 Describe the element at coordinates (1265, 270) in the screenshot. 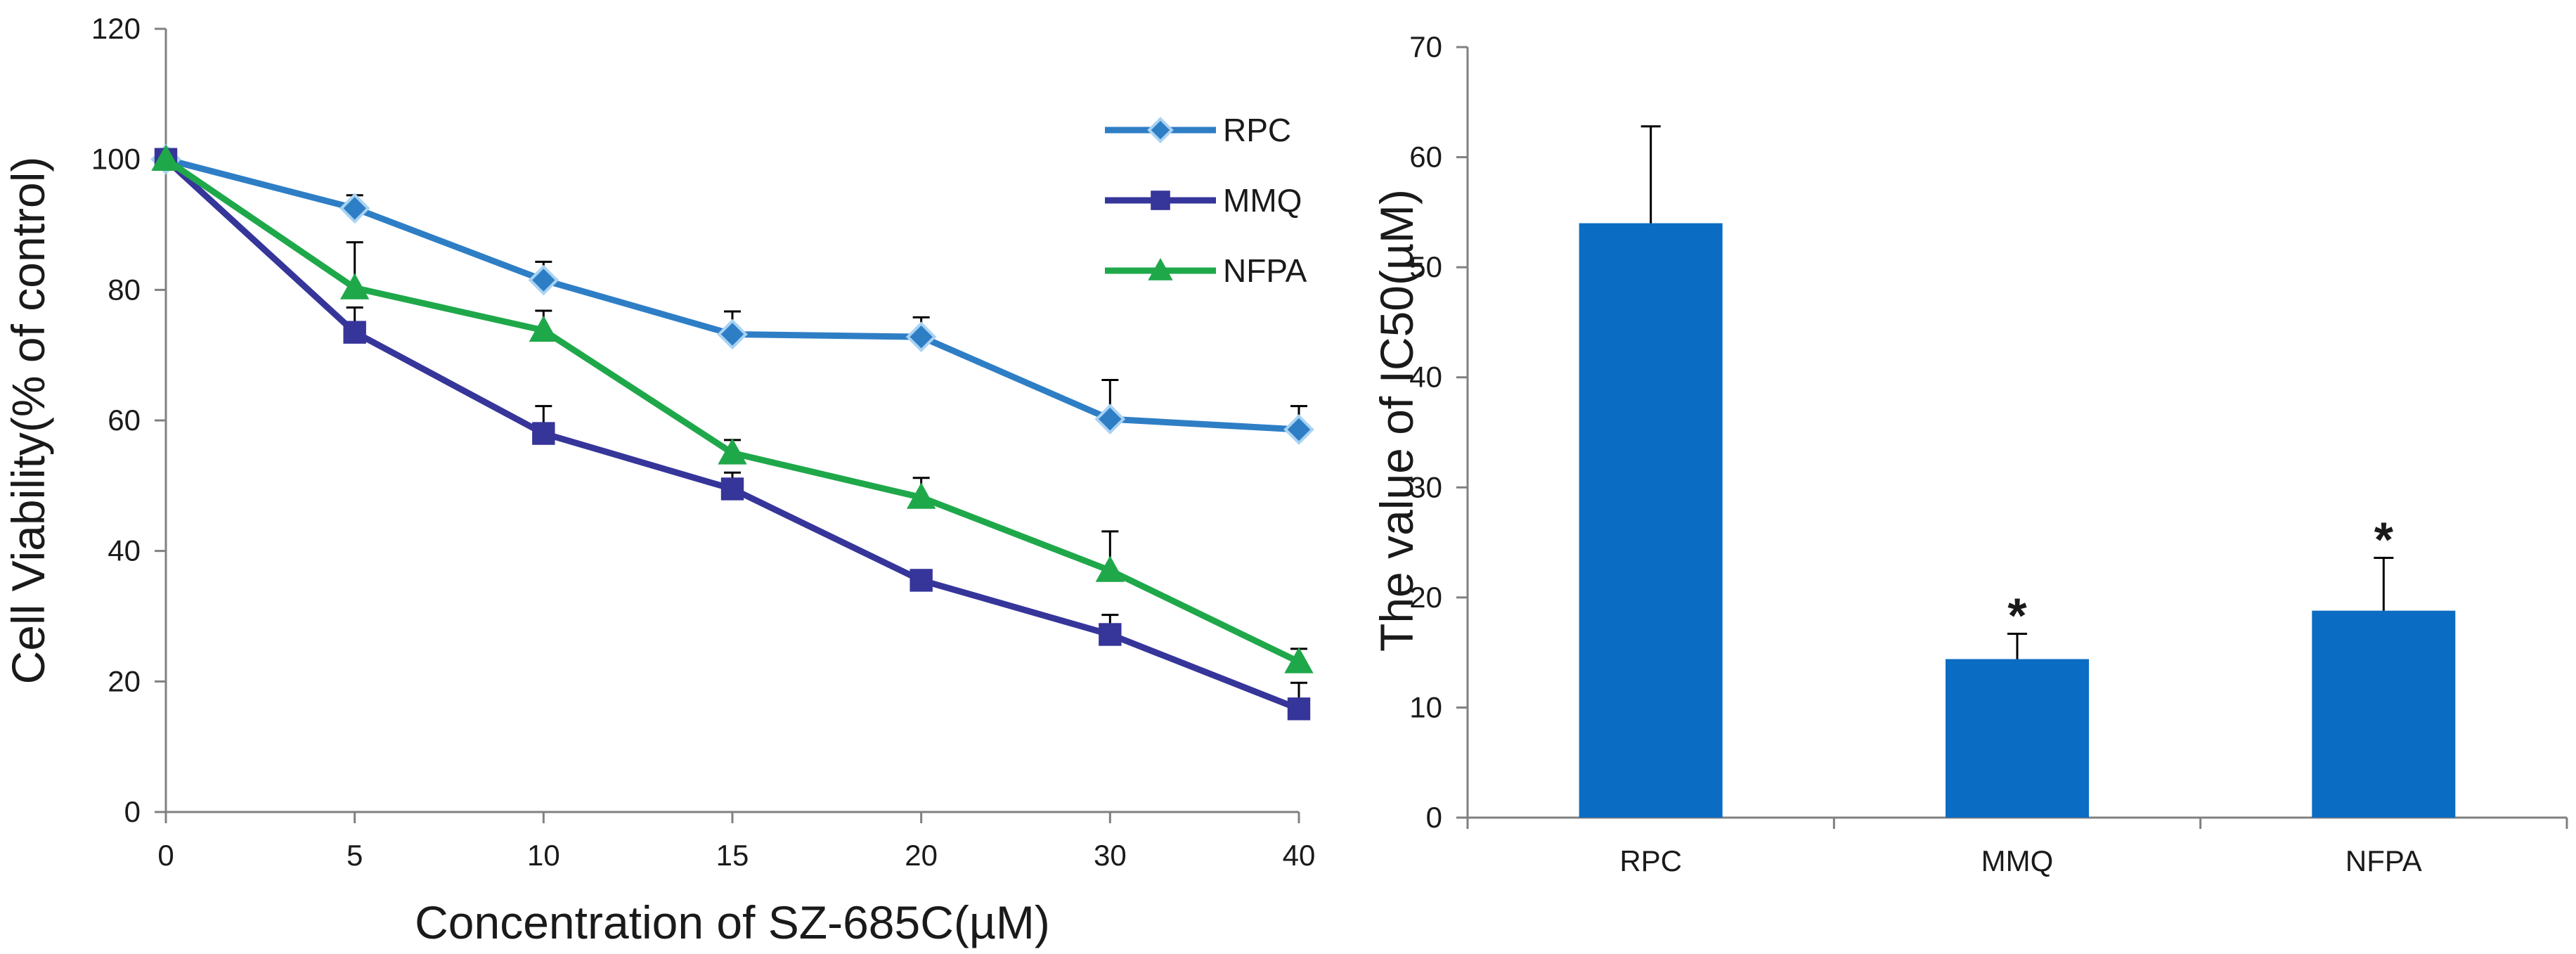

I see `legend-label-nfpa: NFPA` at that location.